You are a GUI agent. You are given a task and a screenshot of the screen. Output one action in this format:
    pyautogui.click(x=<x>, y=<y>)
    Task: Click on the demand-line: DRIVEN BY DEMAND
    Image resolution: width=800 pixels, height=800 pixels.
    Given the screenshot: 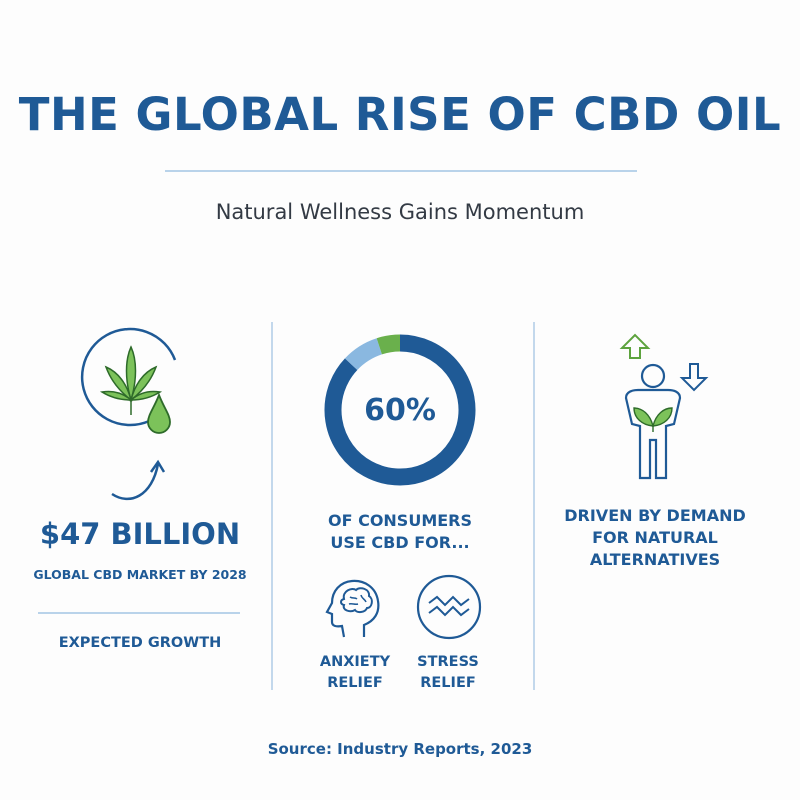 What is the action you would take?
    pyautogui.click(x=655, y=515)
    